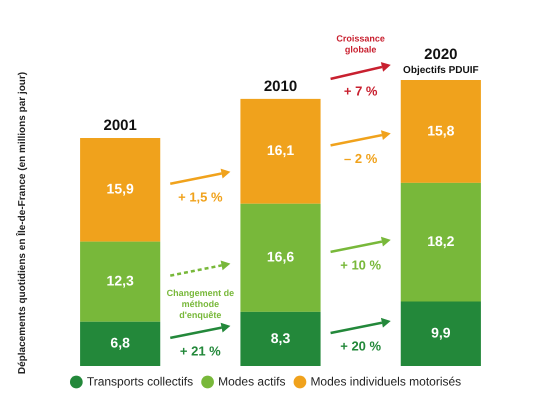 The height and width of the screenshot is (406, 537). I want to click on data-label: 8,3, so click(280, 338).